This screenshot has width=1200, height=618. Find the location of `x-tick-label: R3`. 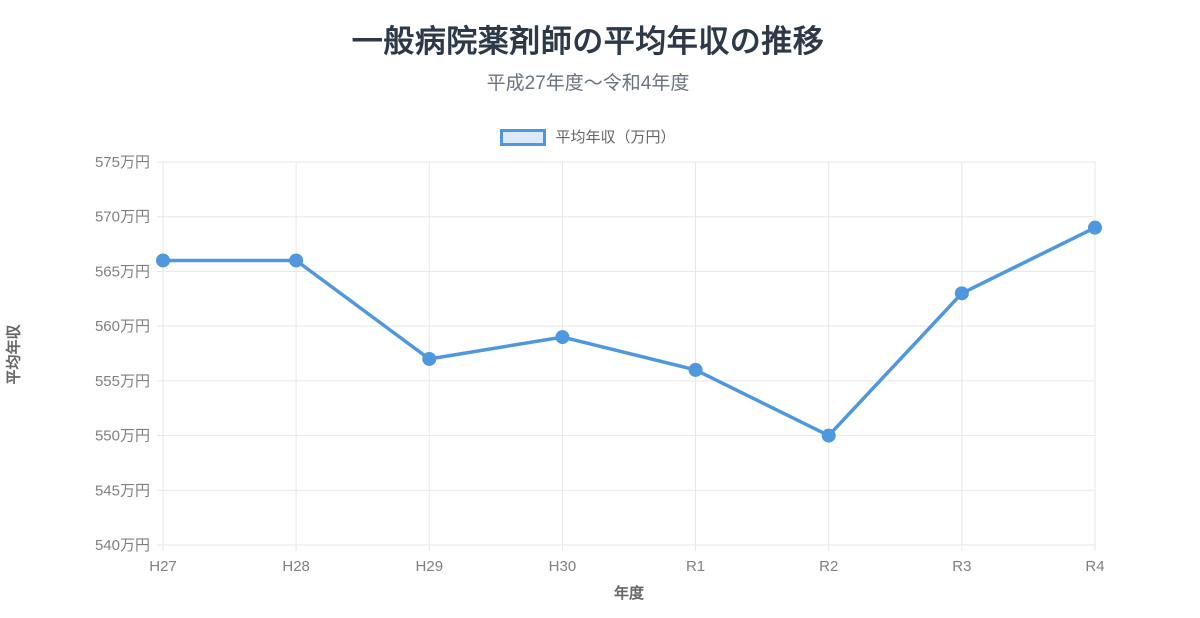

x-tick-label: R3 is located at coordinates (961, 566).